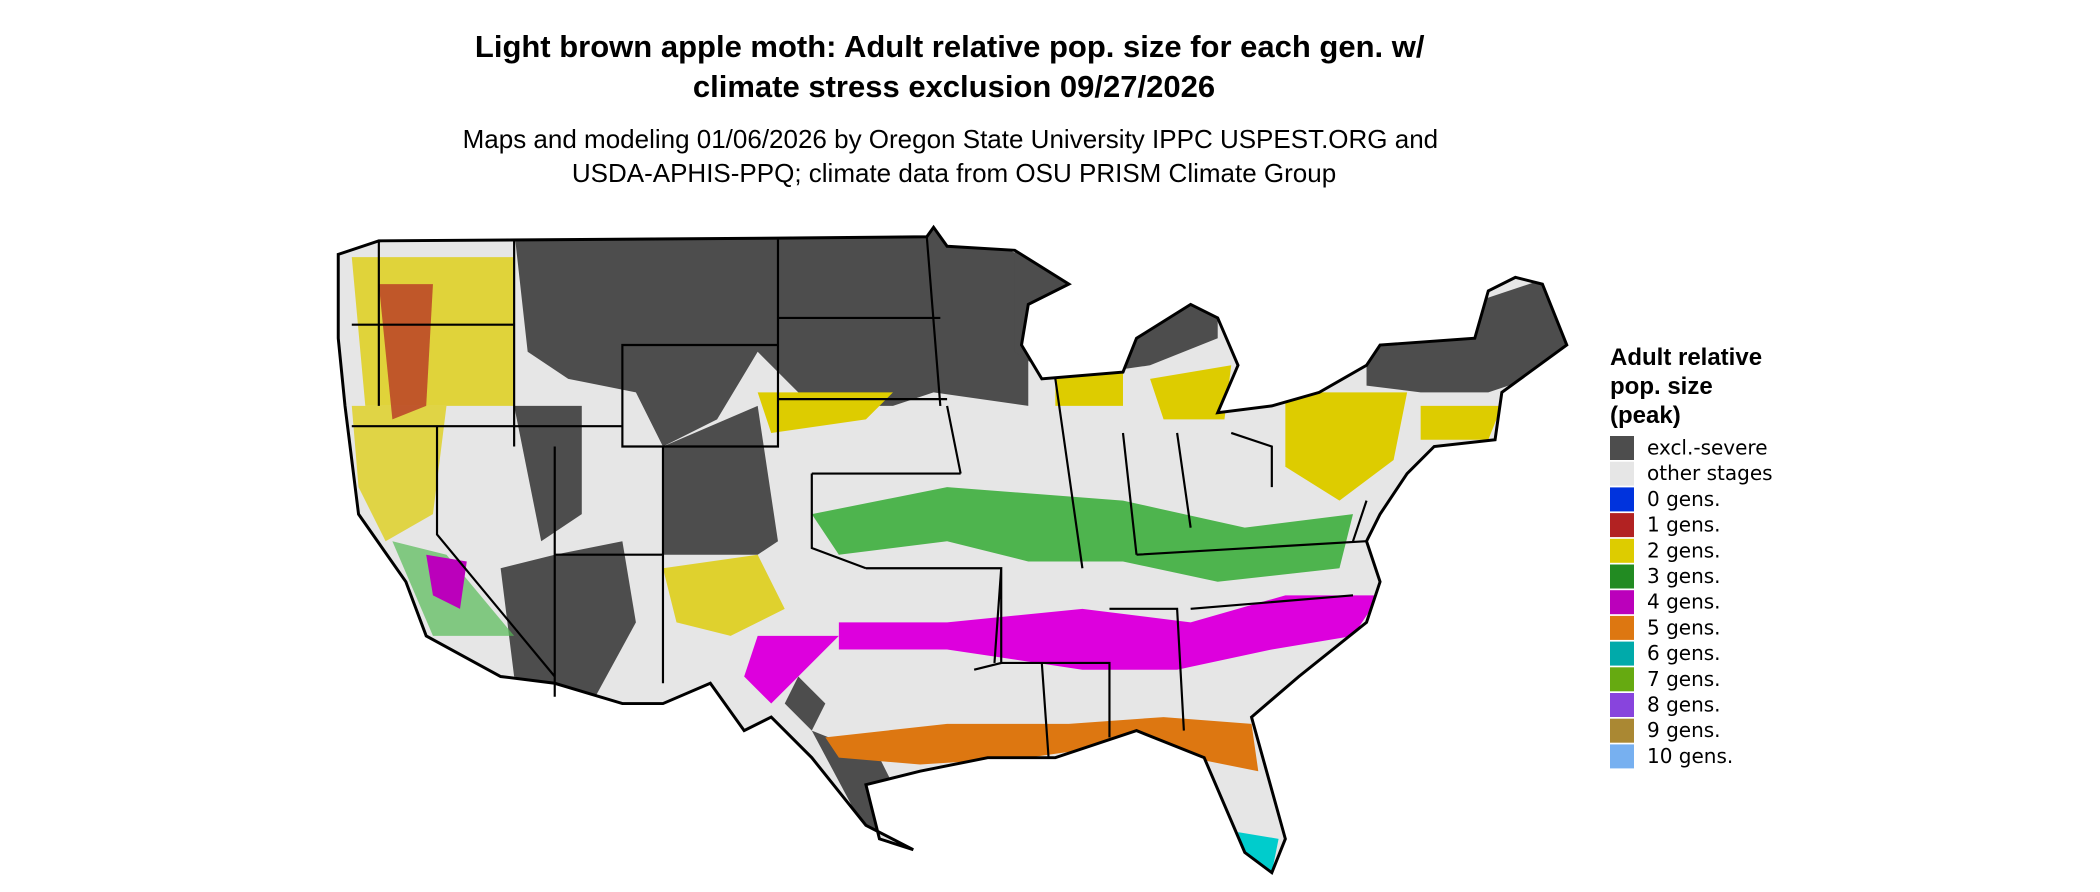  I want to click on legend-label: 6 gens., so click(1684, 653).